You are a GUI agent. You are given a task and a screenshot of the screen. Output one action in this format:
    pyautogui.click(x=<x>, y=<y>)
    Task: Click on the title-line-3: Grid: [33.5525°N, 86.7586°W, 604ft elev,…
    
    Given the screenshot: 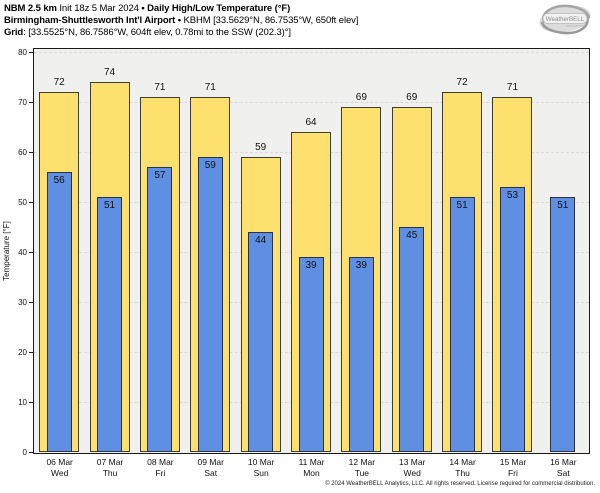 What is the action you would take?
    pyautogui.click(x=264, y=33)
    